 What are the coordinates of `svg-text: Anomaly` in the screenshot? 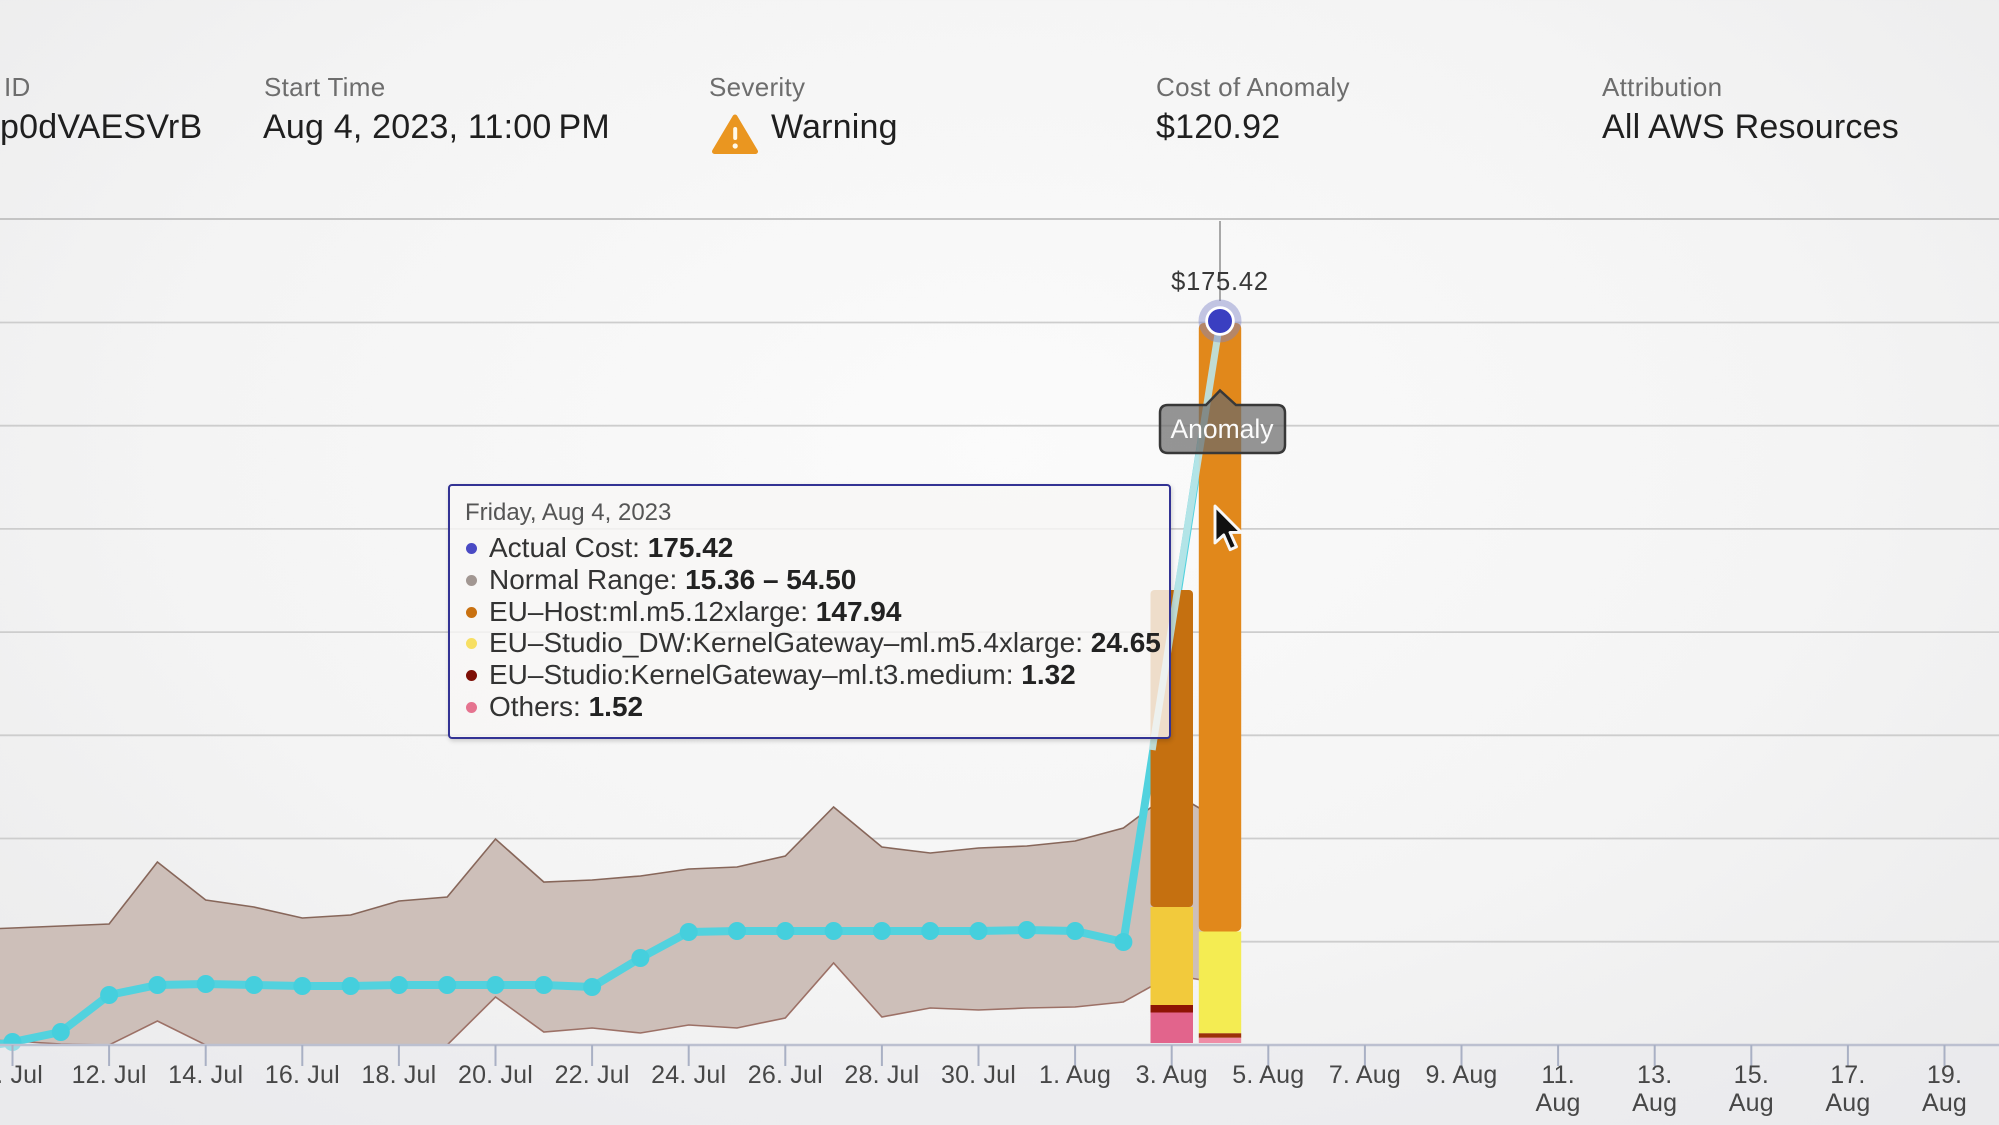 It's located at (1222, 429).